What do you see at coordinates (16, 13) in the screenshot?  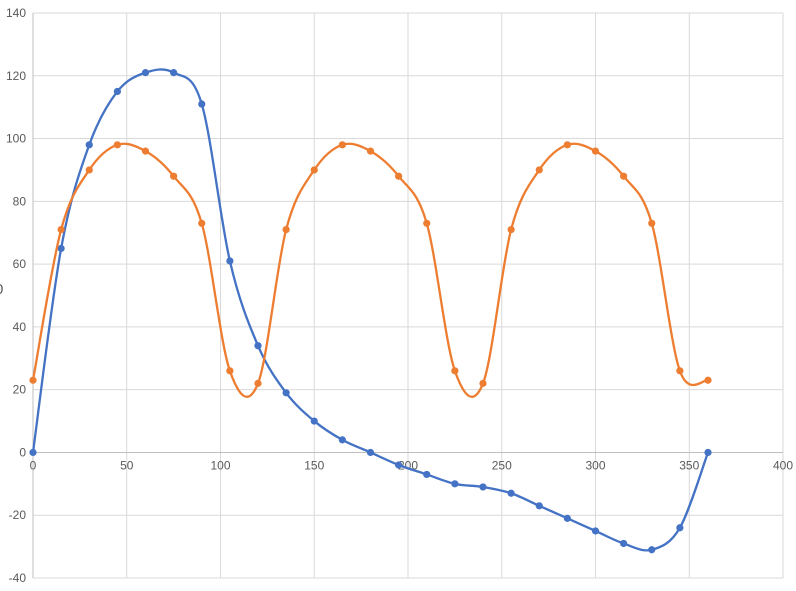 I see `y-tick-label: 140` at bounding box center [16, 13].